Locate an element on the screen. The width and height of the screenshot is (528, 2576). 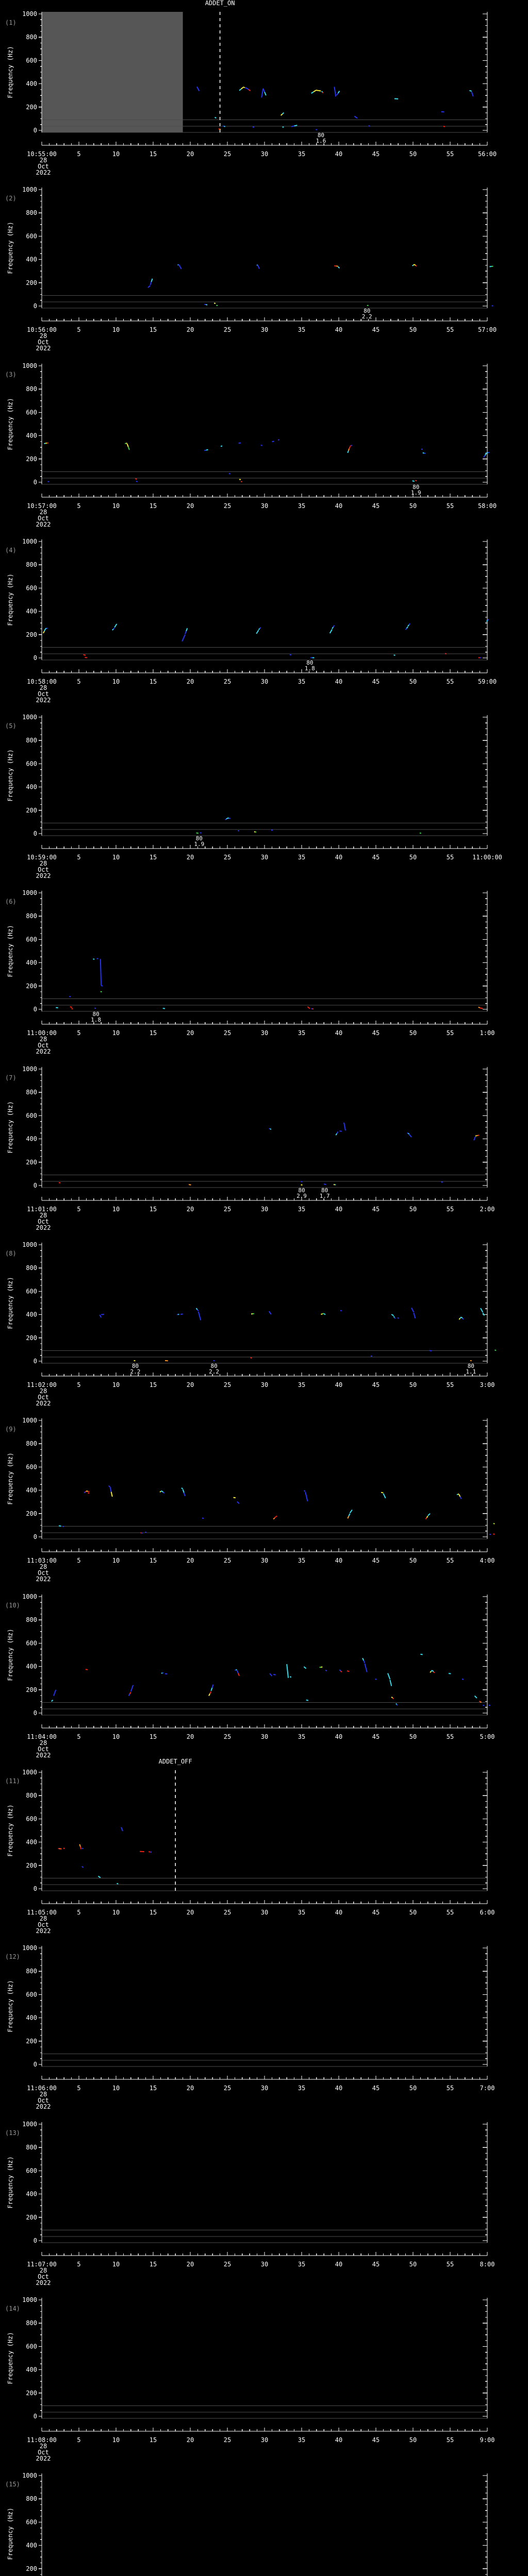
x-end-time-label: 58:00 is located at coordinates (487, 506).